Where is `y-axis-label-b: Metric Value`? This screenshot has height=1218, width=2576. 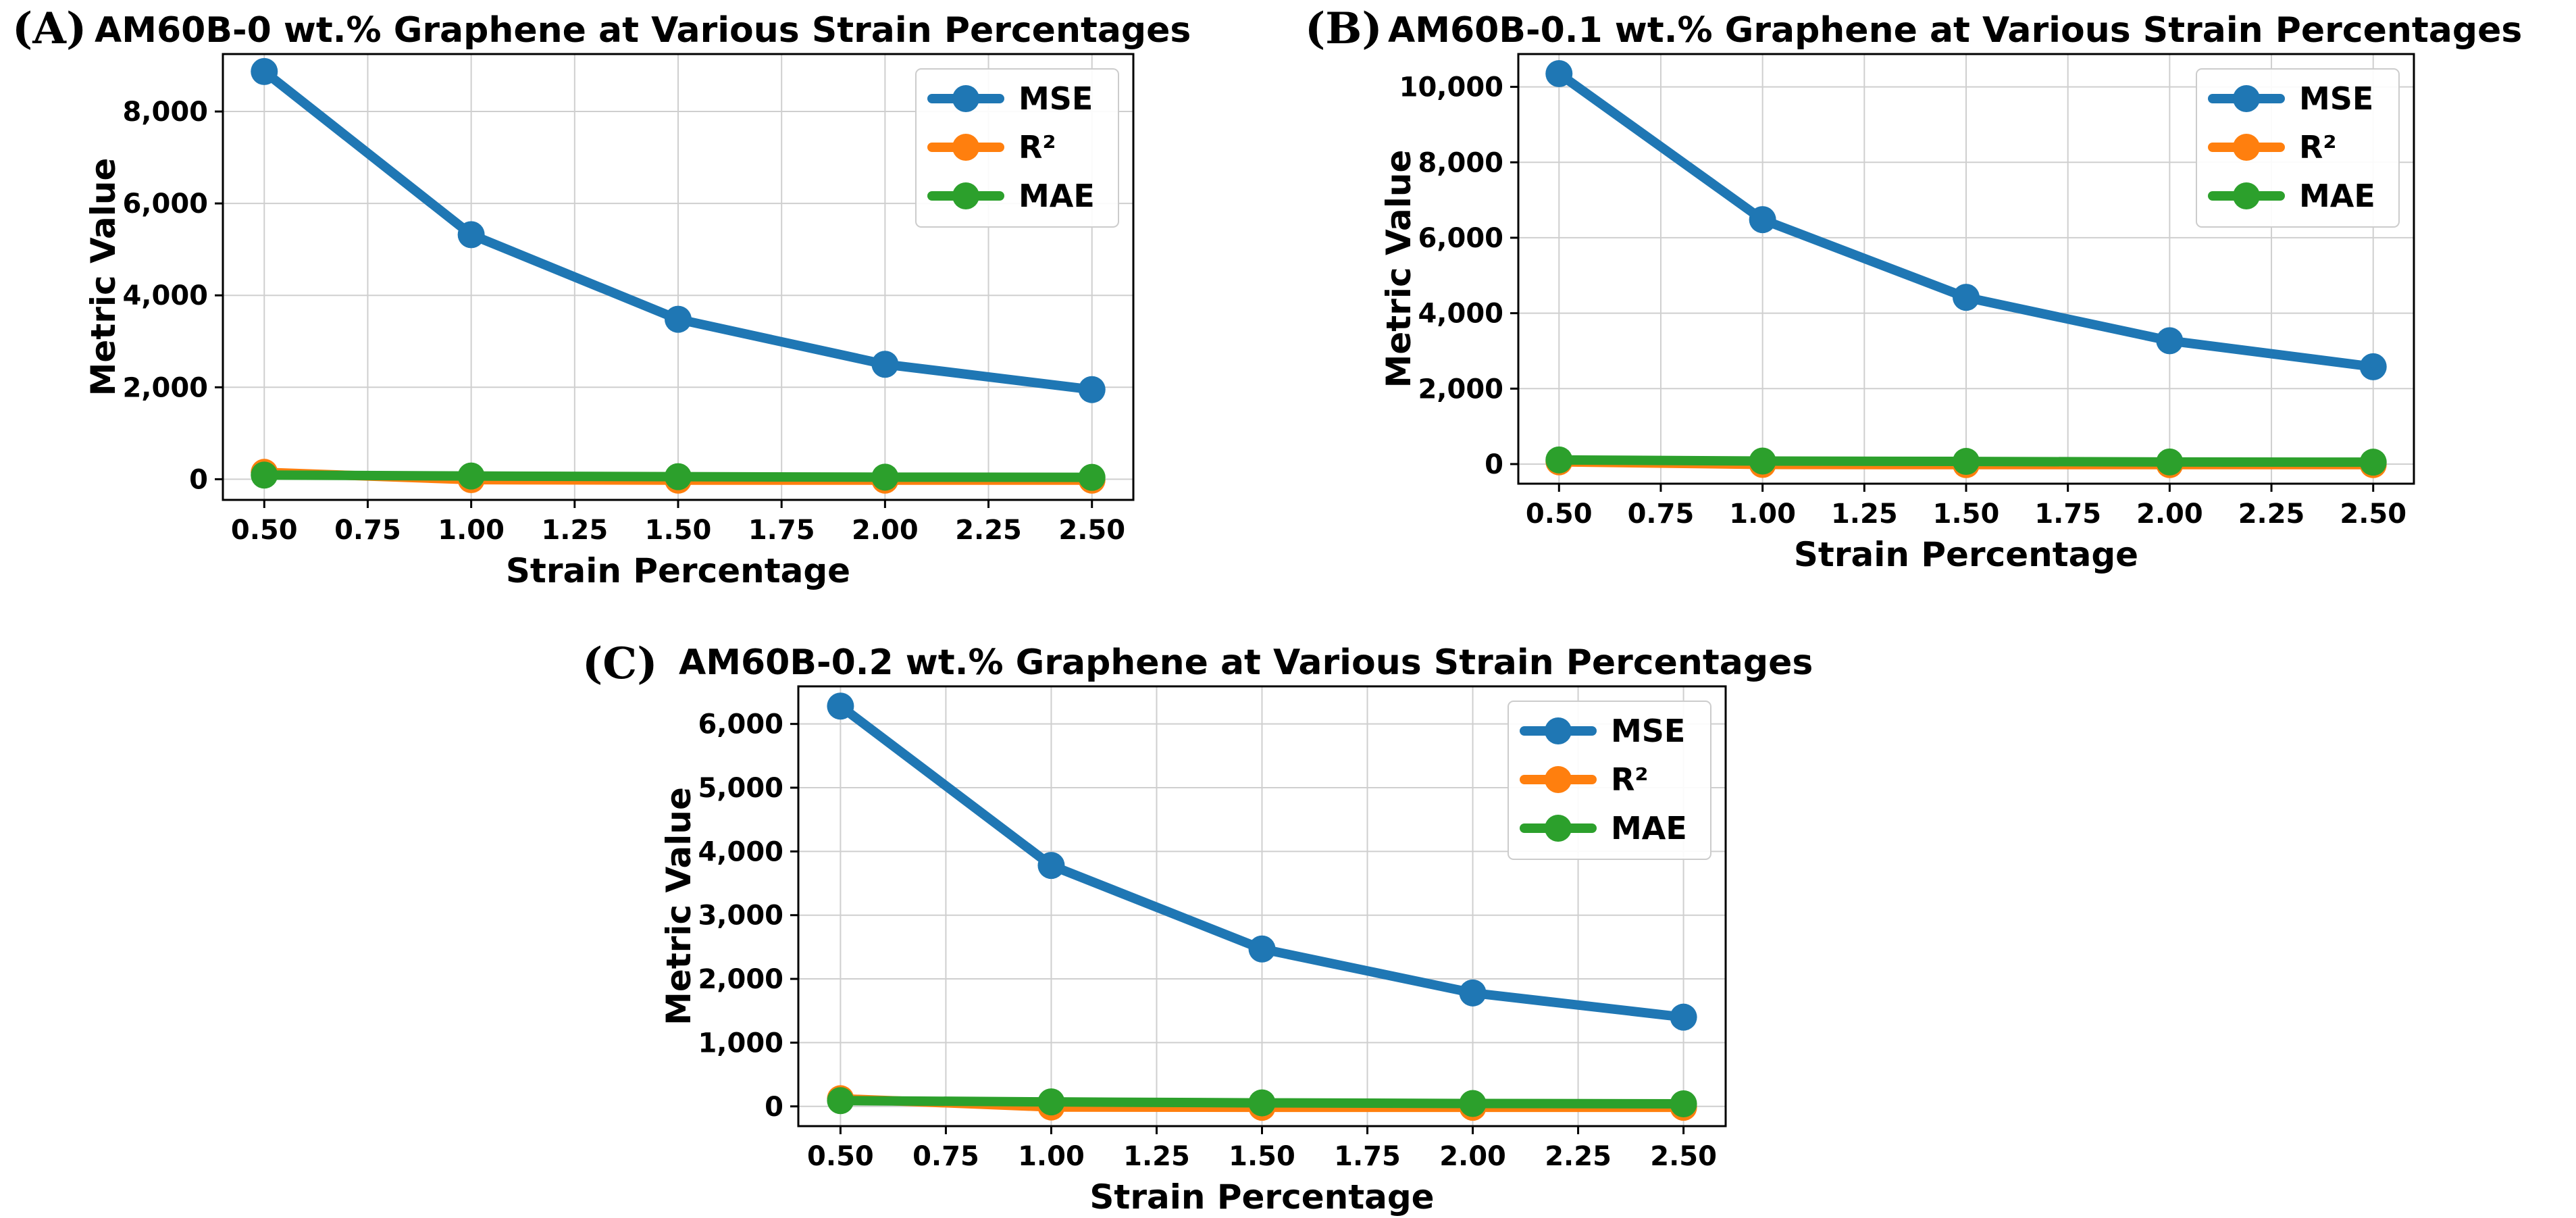
y-axis-label-b: Metric Value is located at coordinates (1398, 269).